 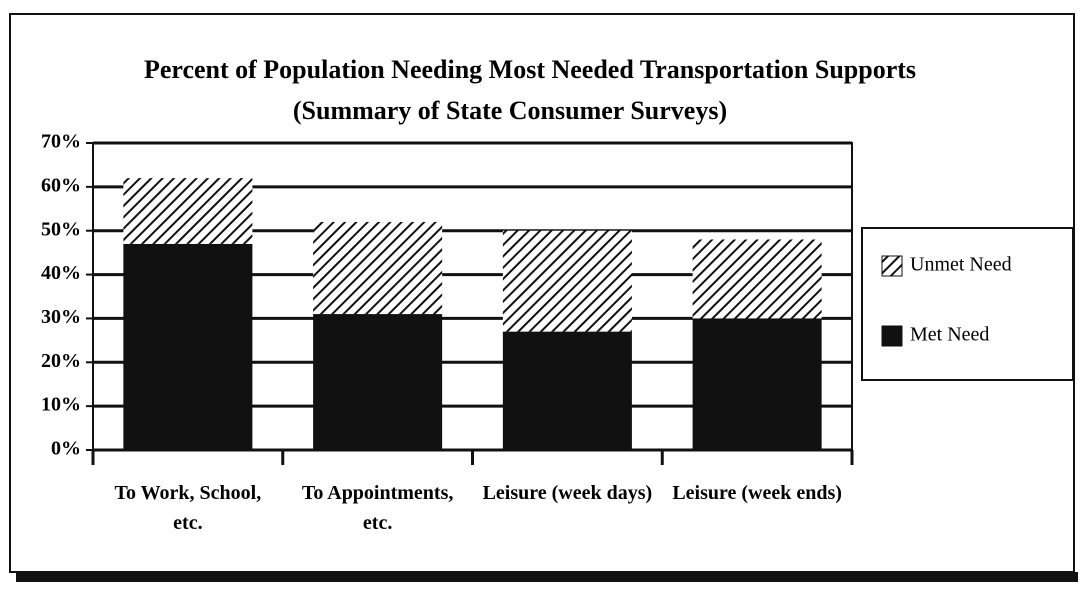 I want to click on y-tick-label: 0%, so click(x=66, y=449).